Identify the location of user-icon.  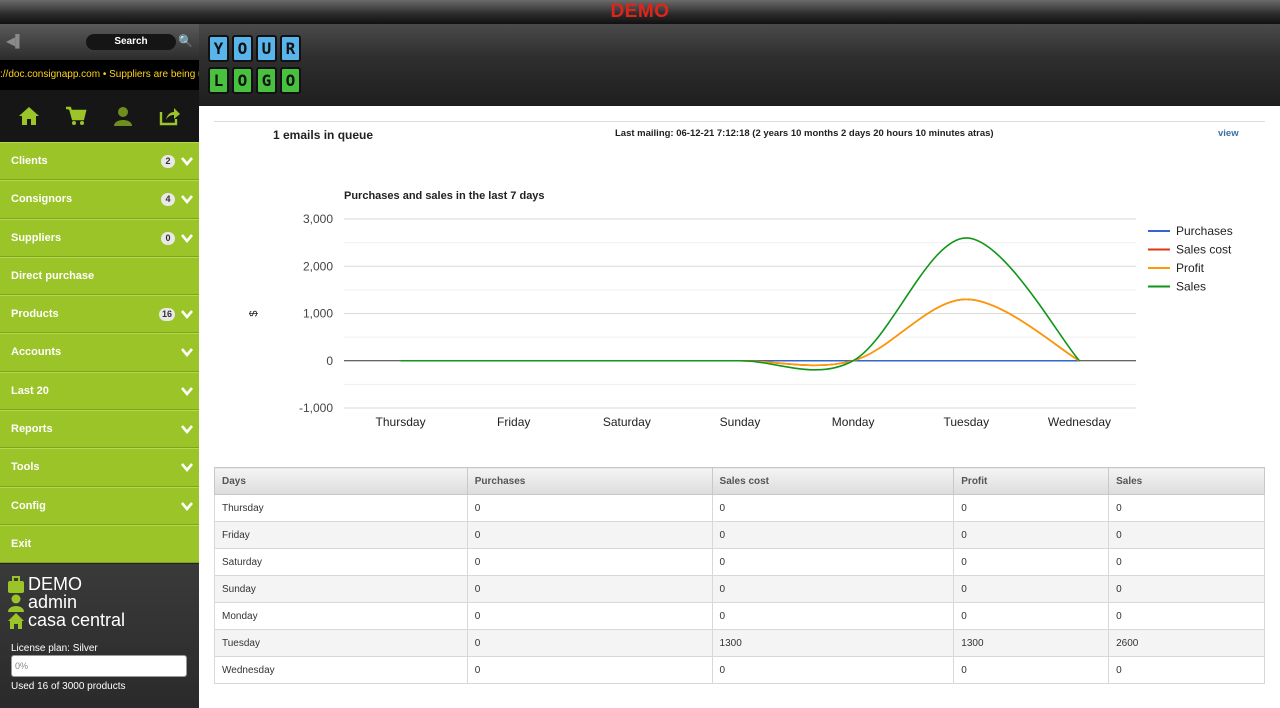
(123, 116).